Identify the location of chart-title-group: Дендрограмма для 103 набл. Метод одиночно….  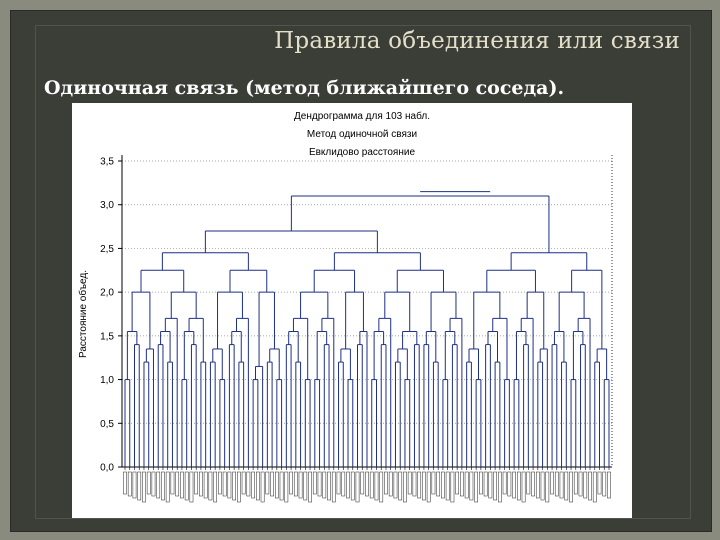
(362, 134).